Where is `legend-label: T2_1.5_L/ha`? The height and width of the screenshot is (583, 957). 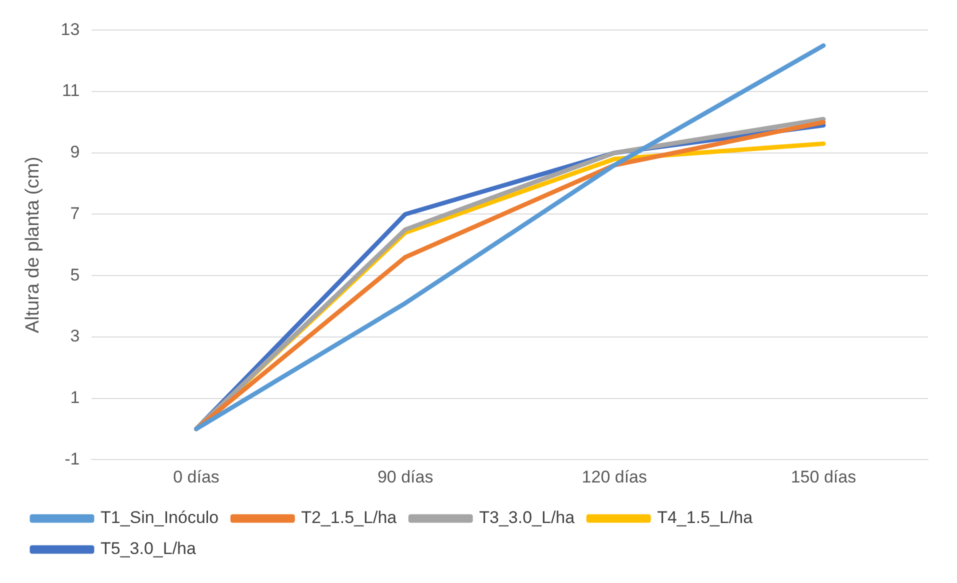 legend-label: T2_1.5_L/ha is located at coordinates (349, 518).